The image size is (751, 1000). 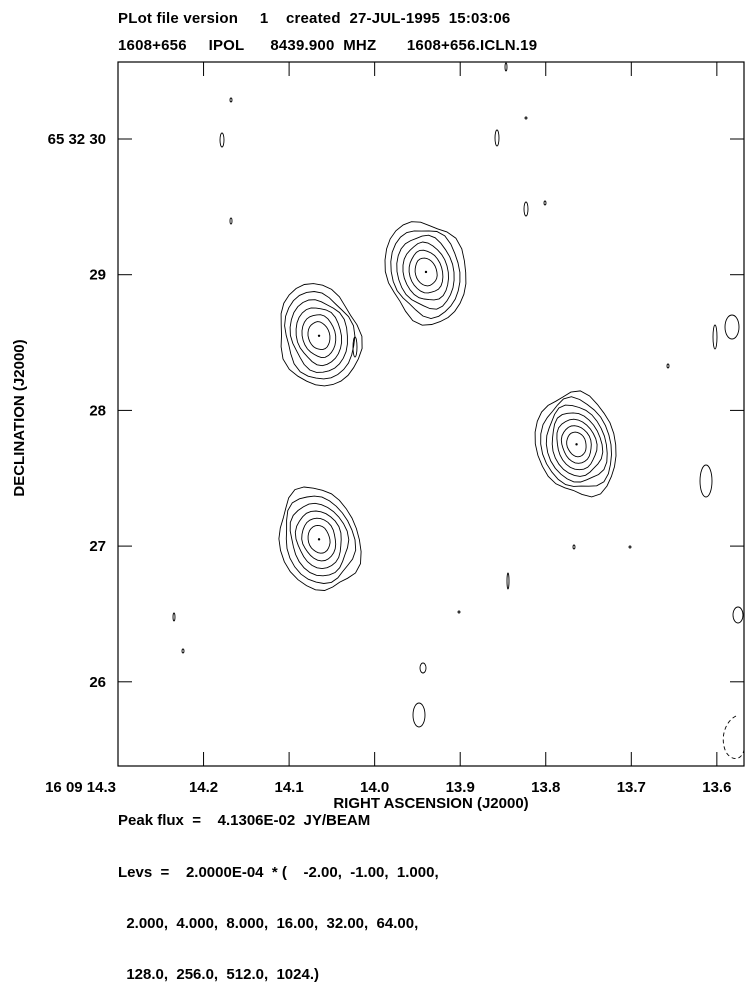 I want to click on y-tick-label: 29, so click(x=97, y=275).